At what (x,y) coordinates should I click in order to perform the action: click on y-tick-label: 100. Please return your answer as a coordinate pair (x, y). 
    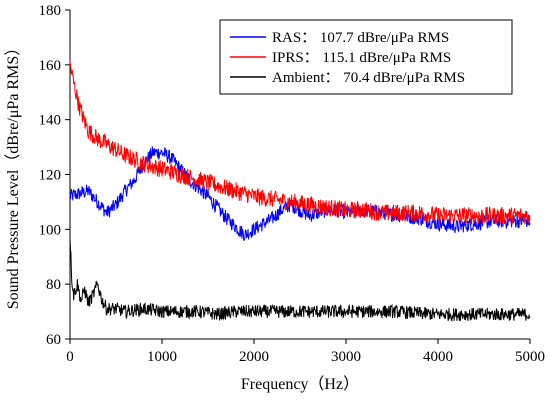
    Looking at the image, I should click on (50, 230).